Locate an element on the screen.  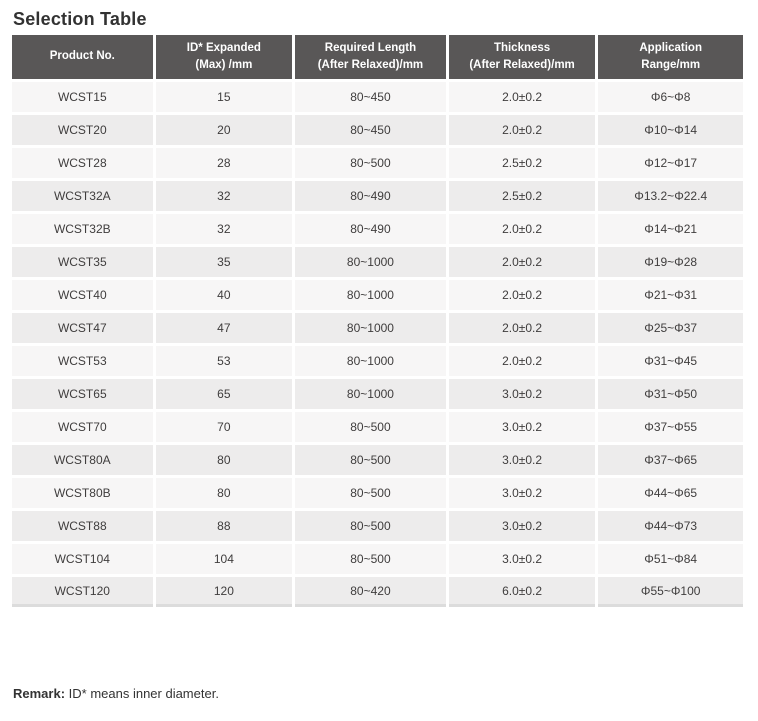
table-cell: 120 is located at coordinates (224, 592).